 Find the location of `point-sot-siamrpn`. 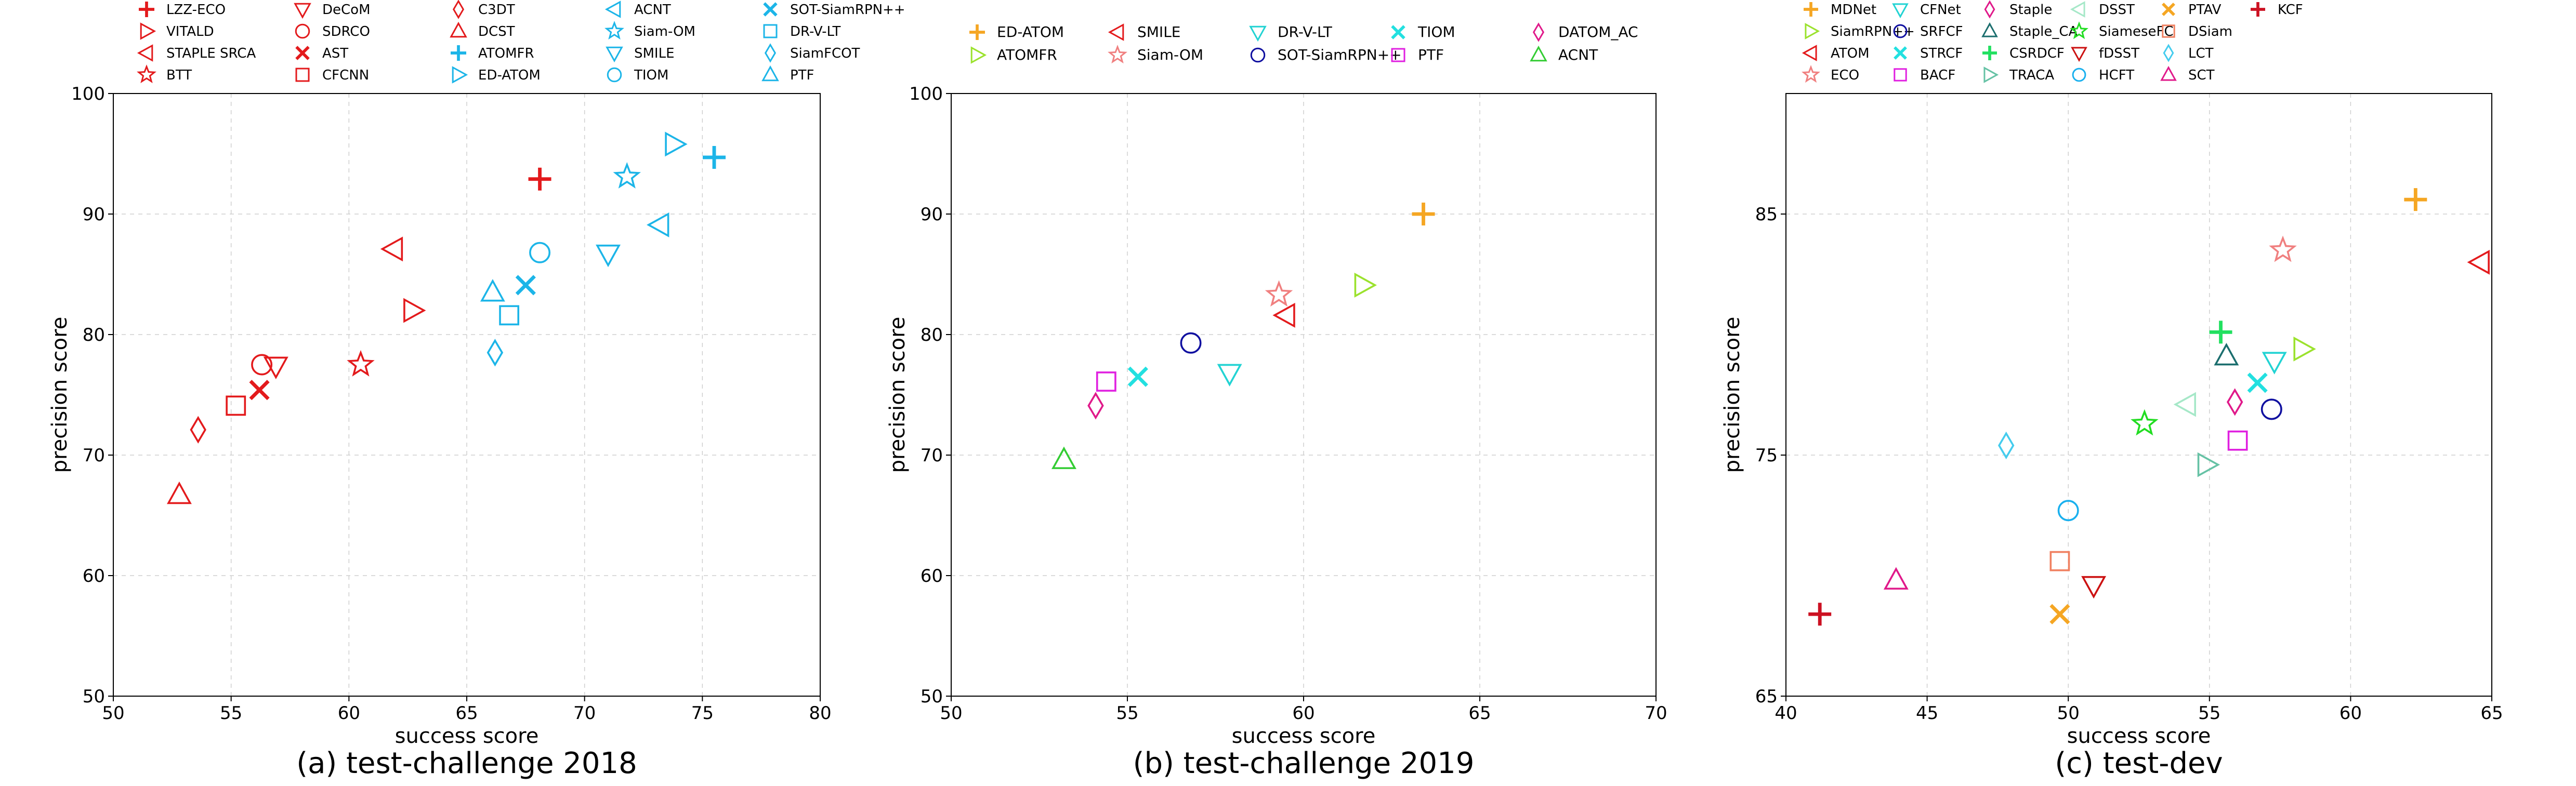

point-sot-siamrpn is located at coordinates (1191, 343).